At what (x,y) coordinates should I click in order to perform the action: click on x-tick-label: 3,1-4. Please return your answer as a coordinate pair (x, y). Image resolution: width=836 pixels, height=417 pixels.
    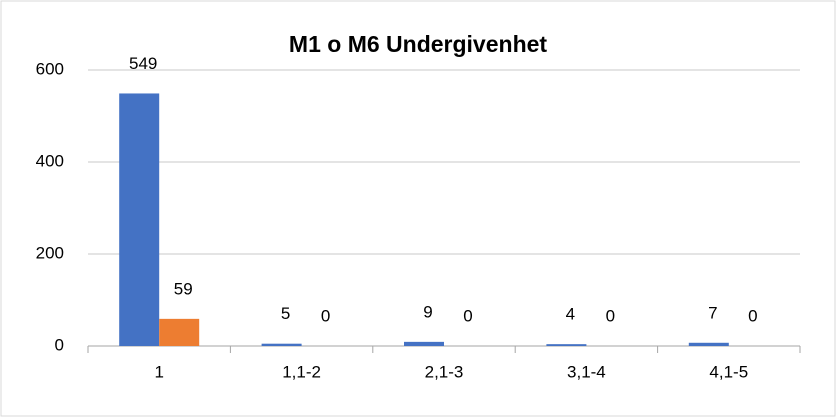
    Looking at the image, I should click on (586, 371).